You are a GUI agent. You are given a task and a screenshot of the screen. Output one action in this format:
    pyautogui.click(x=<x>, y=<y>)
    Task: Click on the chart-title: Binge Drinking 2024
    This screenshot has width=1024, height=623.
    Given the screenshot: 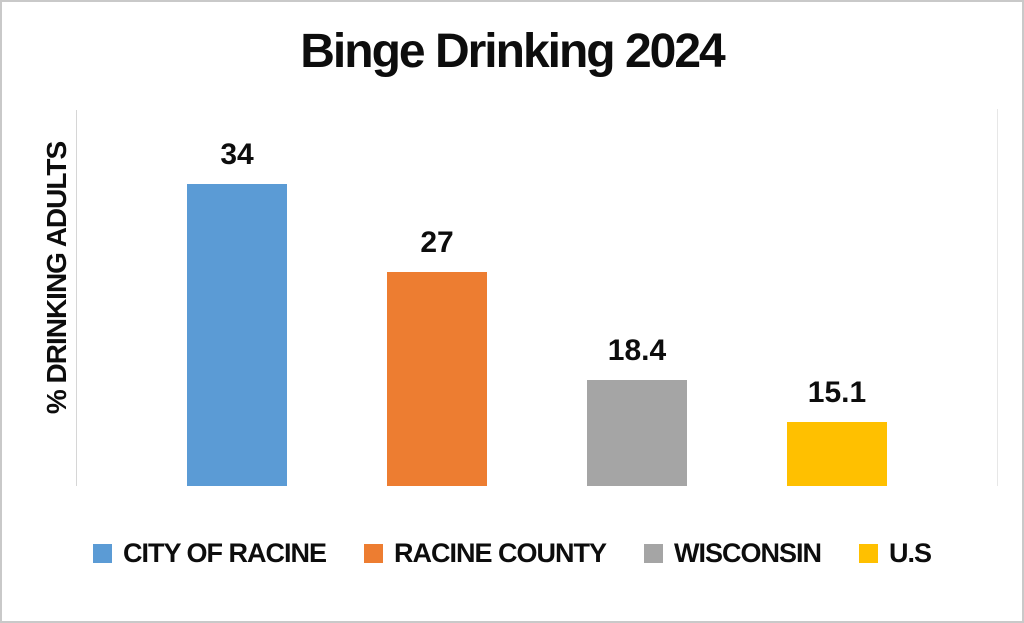 What is the action you would take?
    pyautogui.click(x=512, y=51)
    